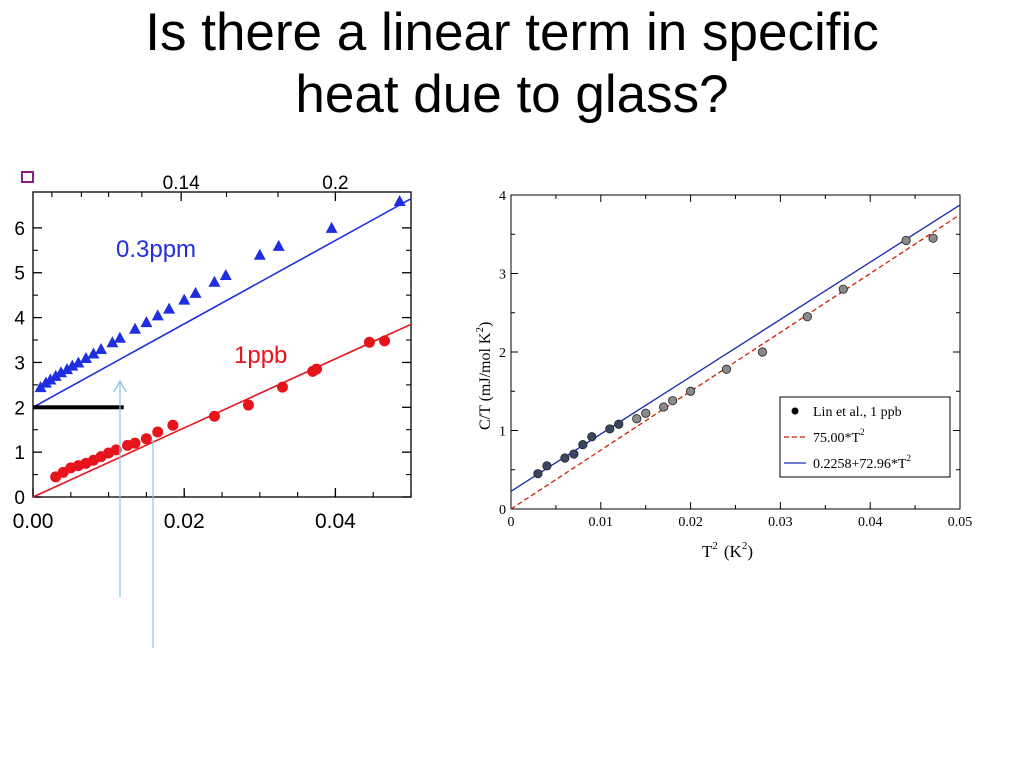 The width and height of the screenshot is (1024, 768). I want to click on legend-marker-circle, so click(795, 411).